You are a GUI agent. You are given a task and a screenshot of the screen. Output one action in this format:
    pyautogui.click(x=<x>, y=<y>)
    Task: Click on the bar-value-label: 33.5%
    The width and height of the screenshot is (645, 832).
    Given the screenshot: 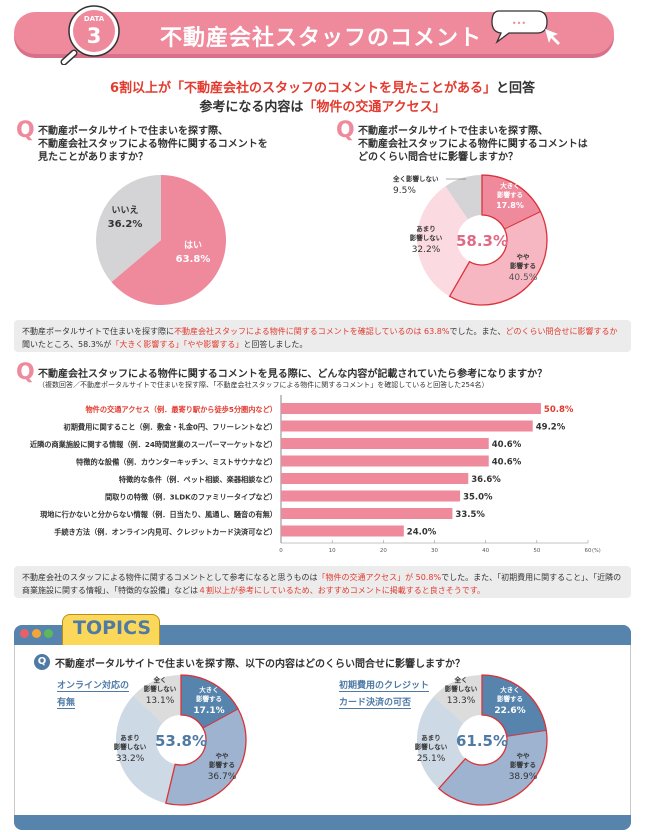 What is the action you would take?
    pyautogui.click(x=470, y=515)
    